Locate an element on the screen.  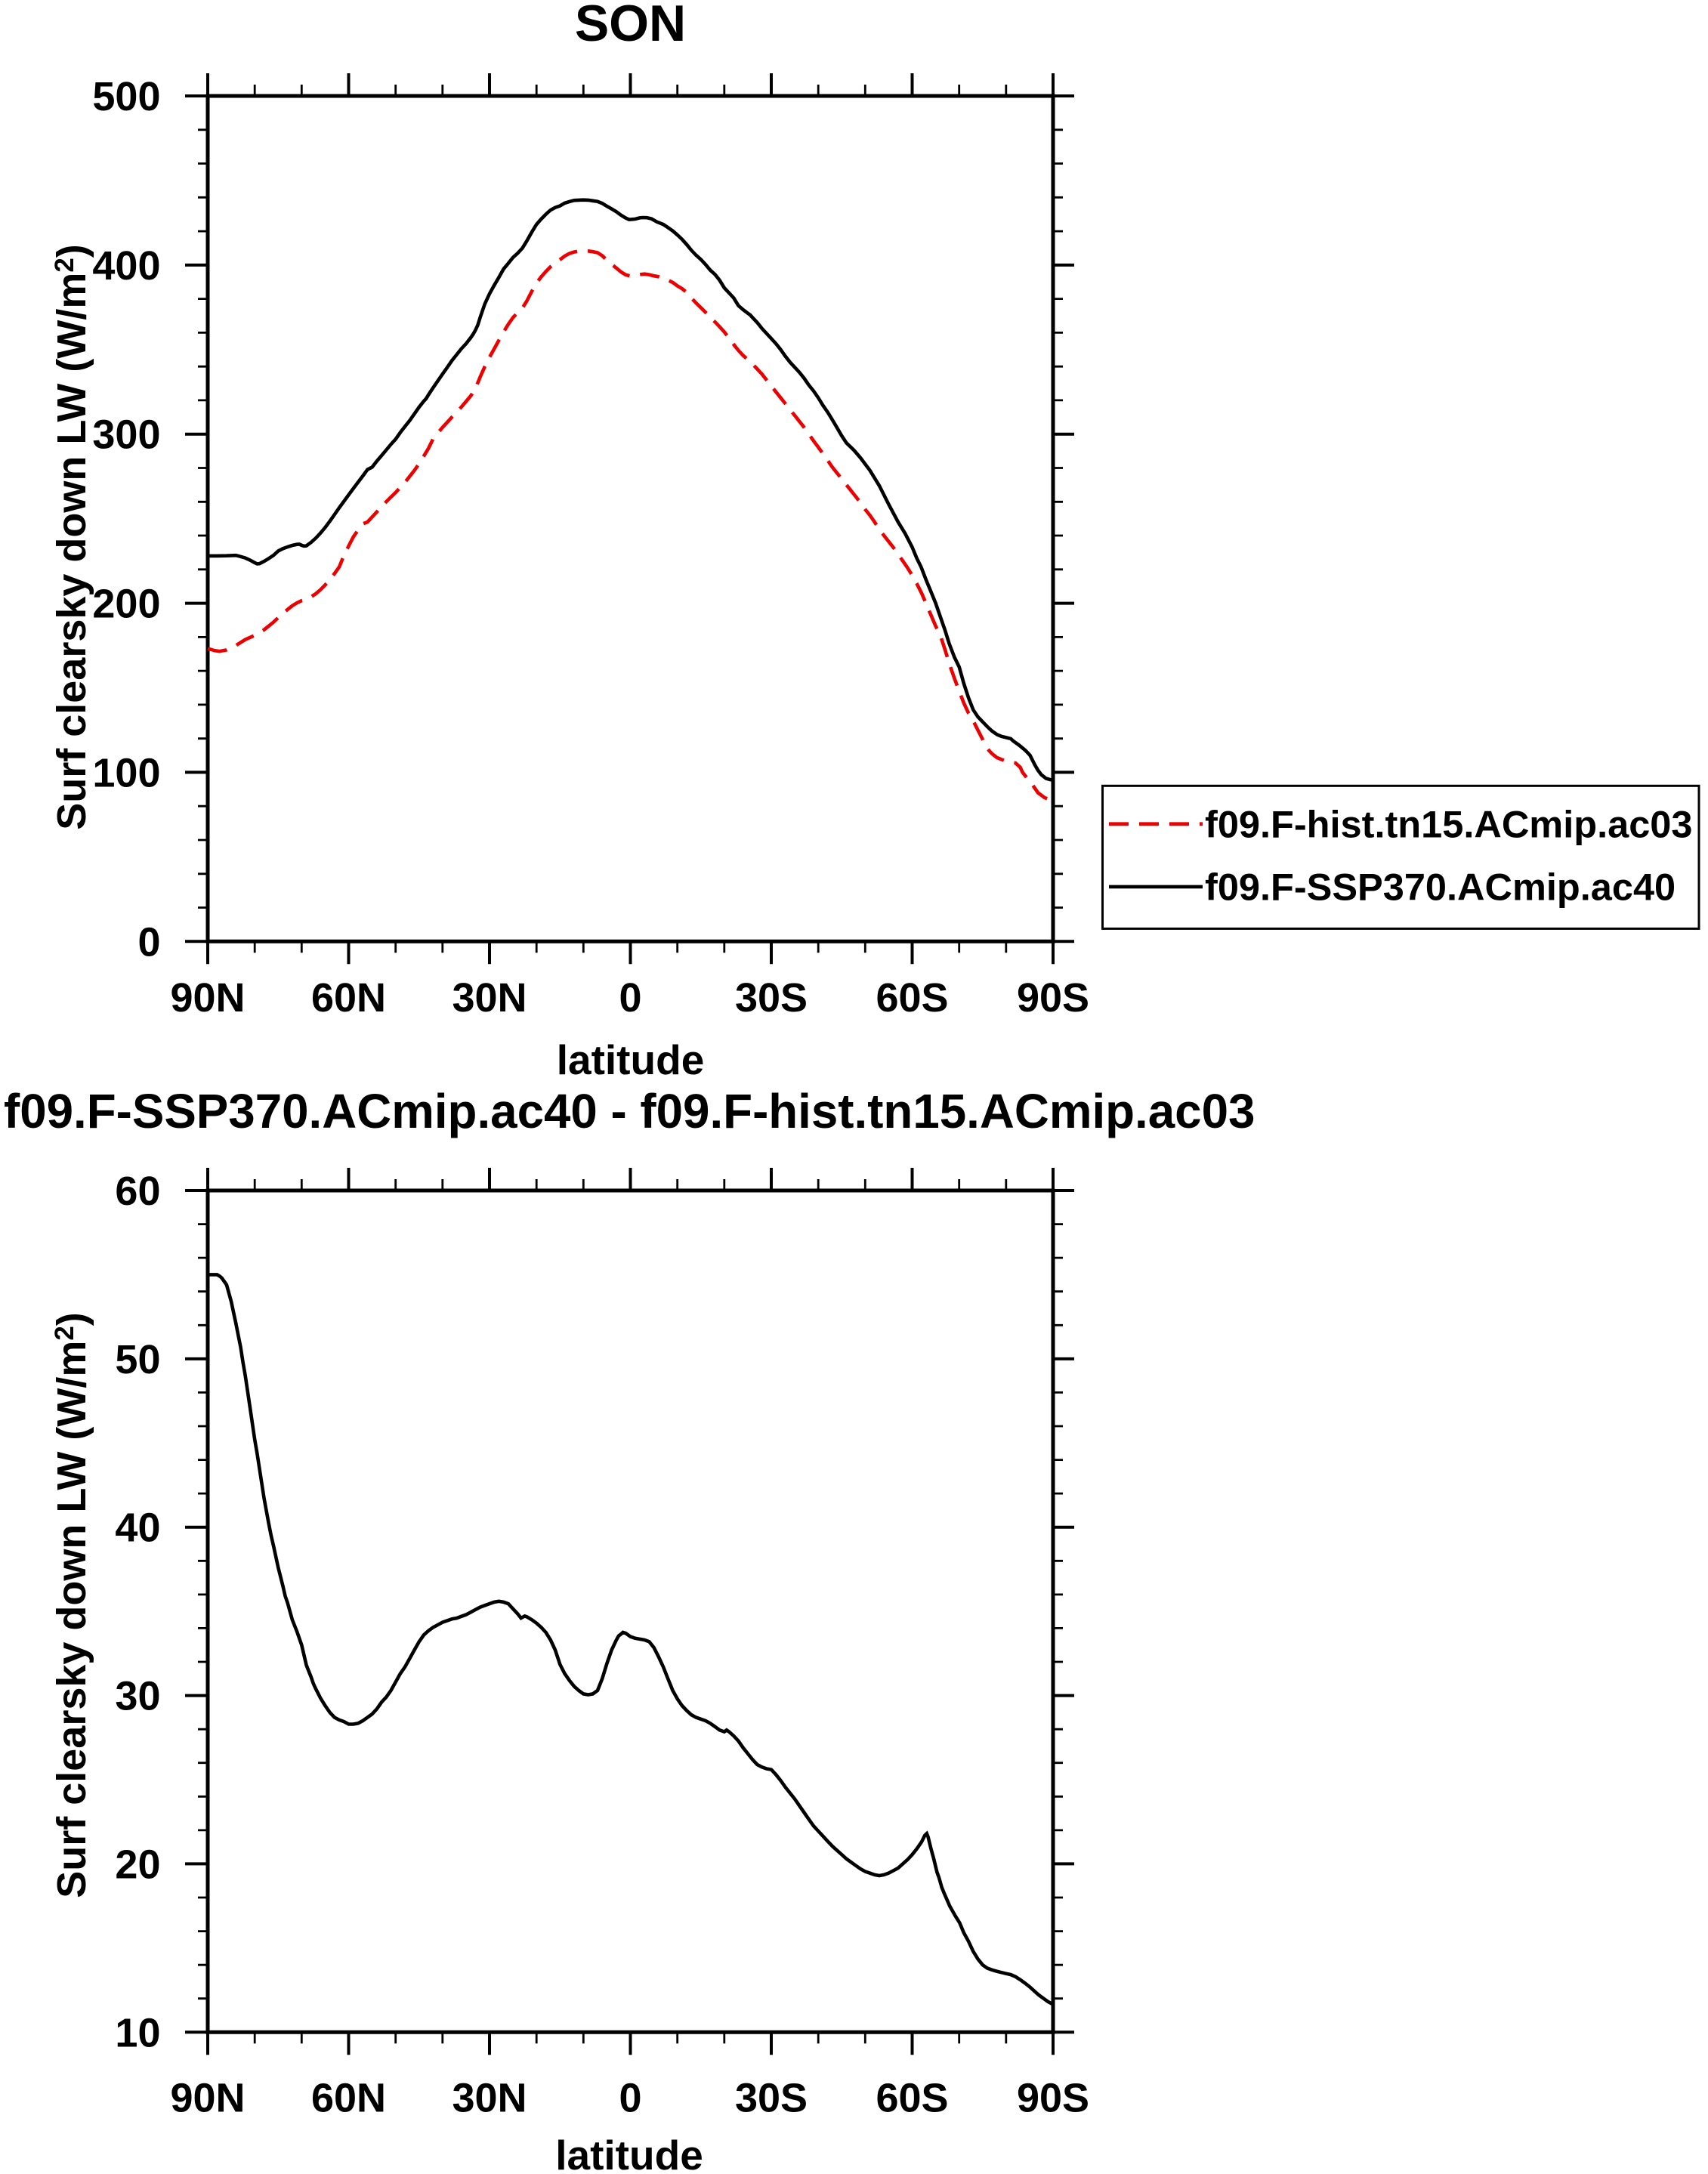
svg-text: f09.F-hist.tn15.ACmip.ac03 is located at coordinates (1448, 824).